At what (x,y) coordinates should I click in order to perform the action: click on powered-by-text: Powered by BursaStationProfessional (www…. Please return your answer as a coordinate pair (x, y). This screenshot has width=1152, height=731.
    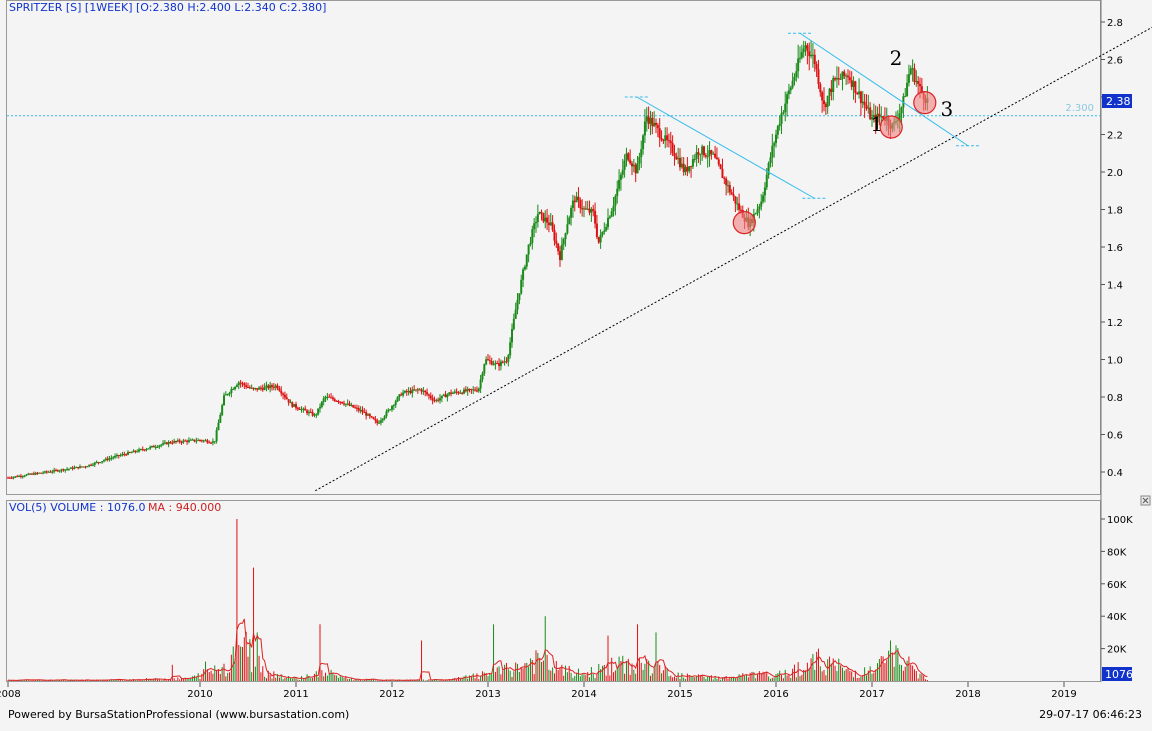
    Looking at the image, I should click on (178, 714).